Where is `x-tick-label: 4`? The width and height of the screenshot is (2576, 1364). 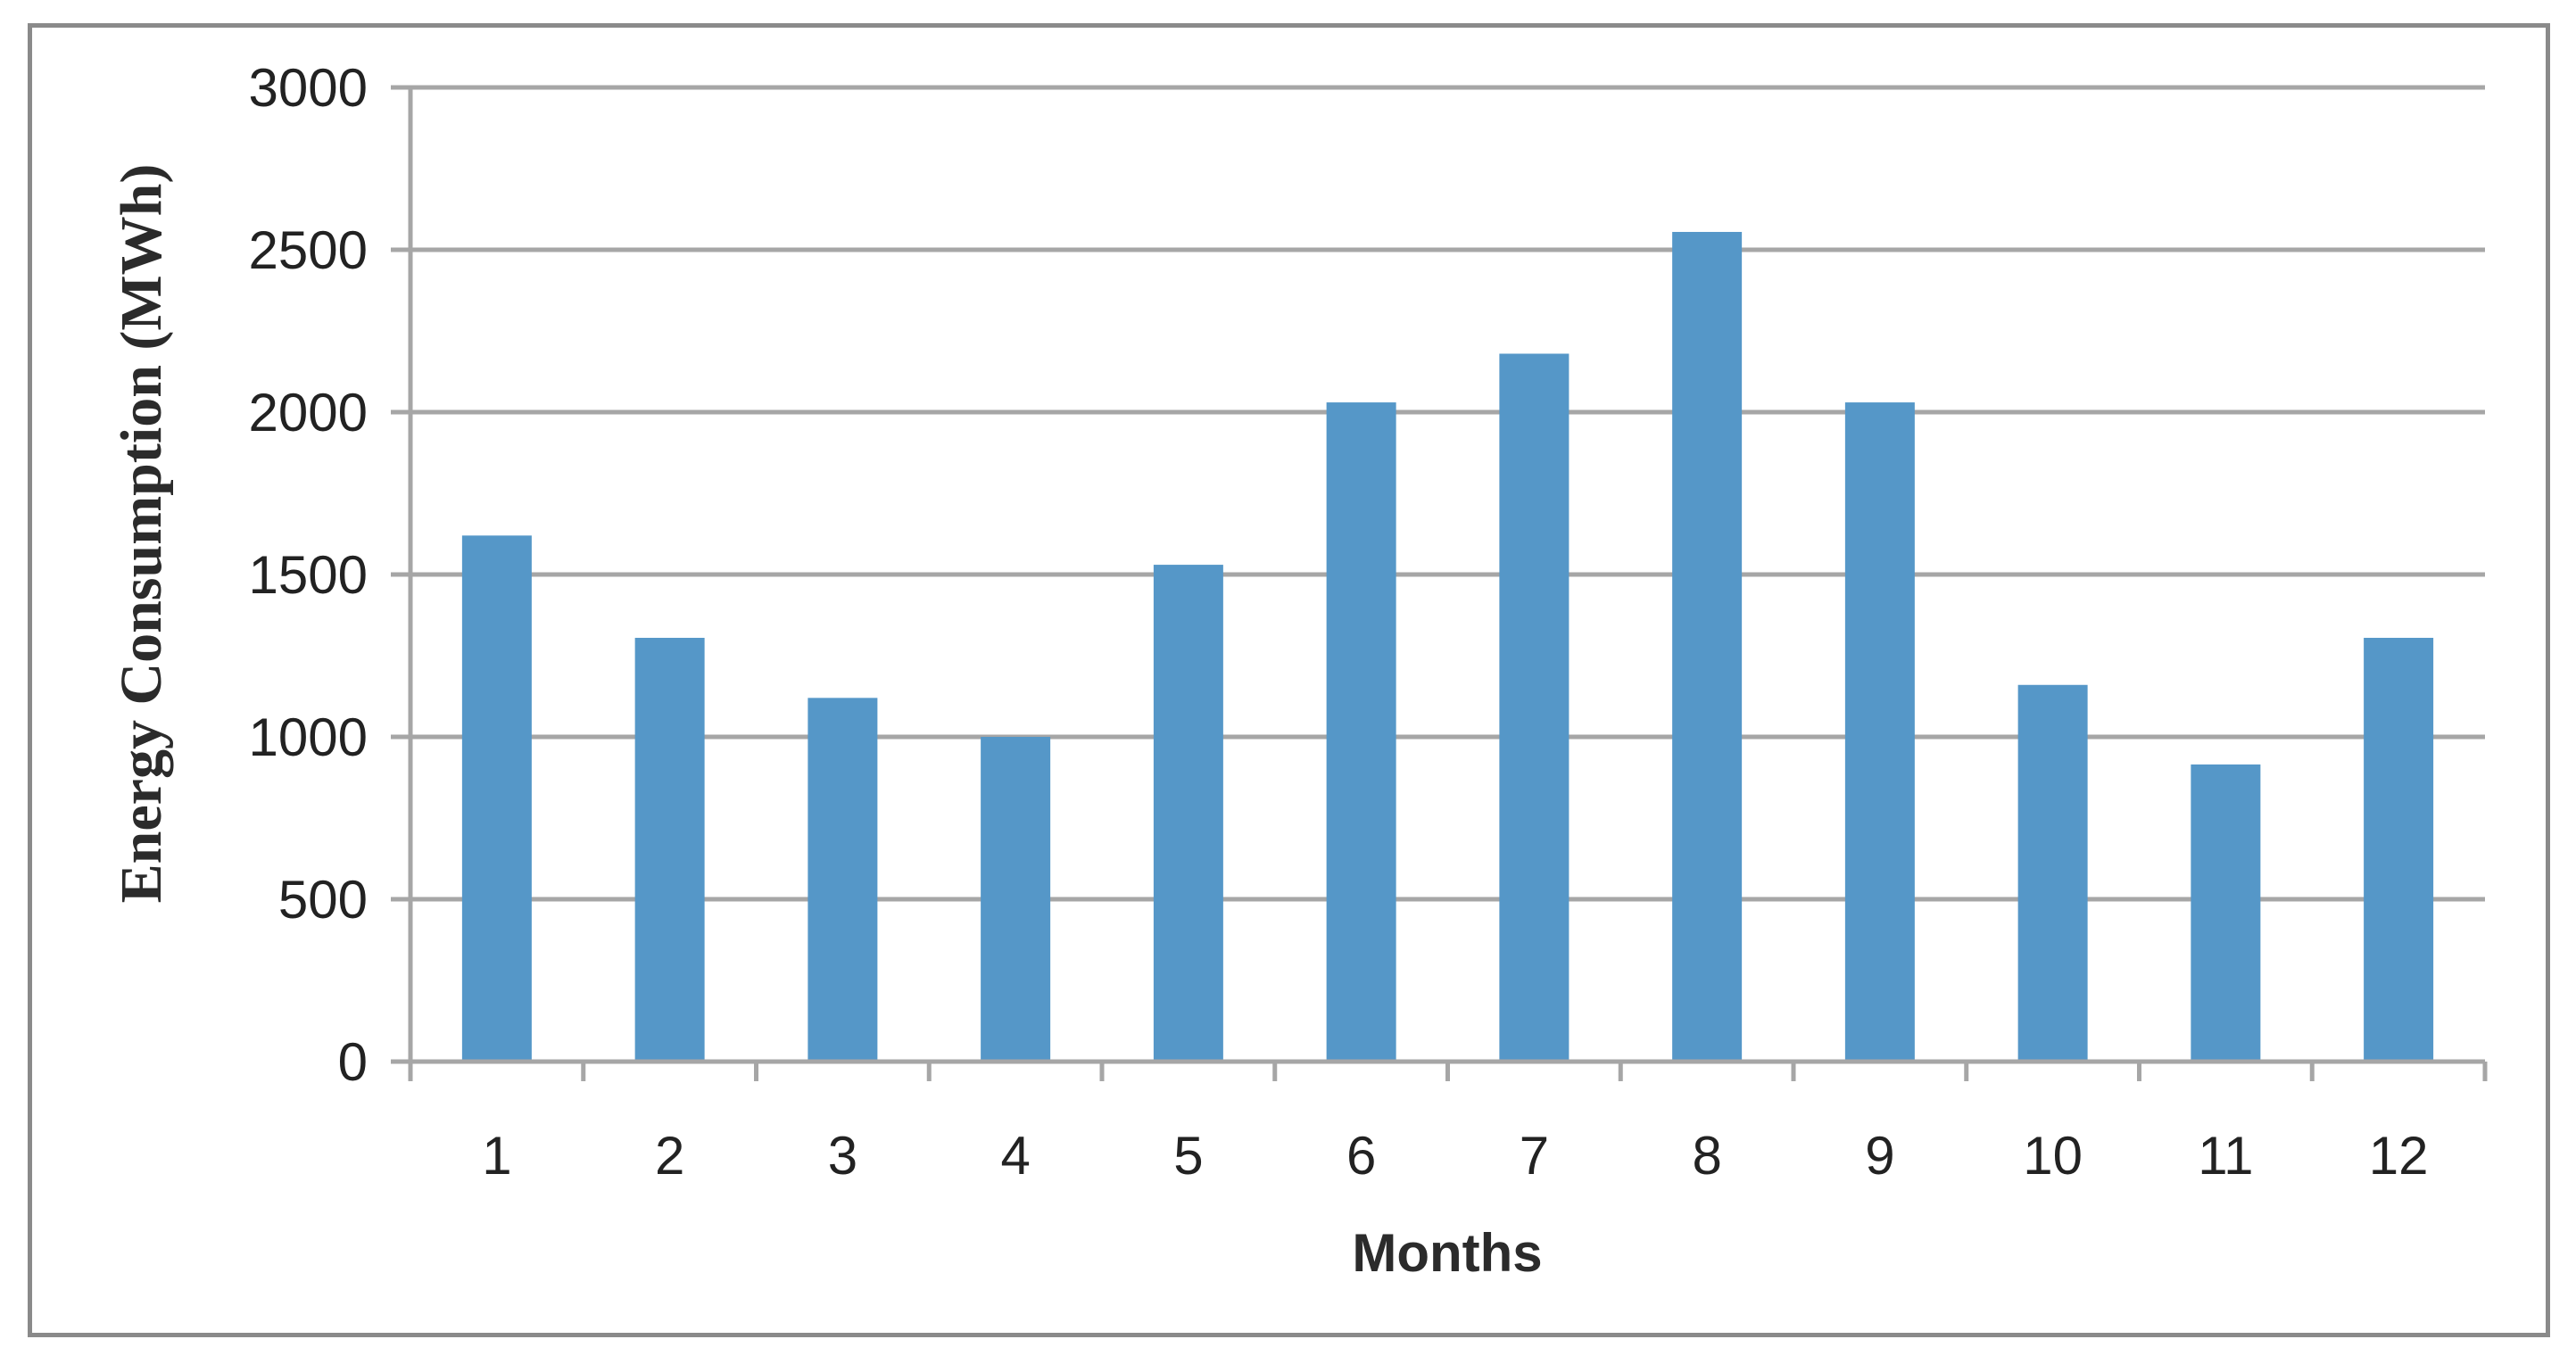
x-tick-label: 4 is located at coordinates (1015, 1156).